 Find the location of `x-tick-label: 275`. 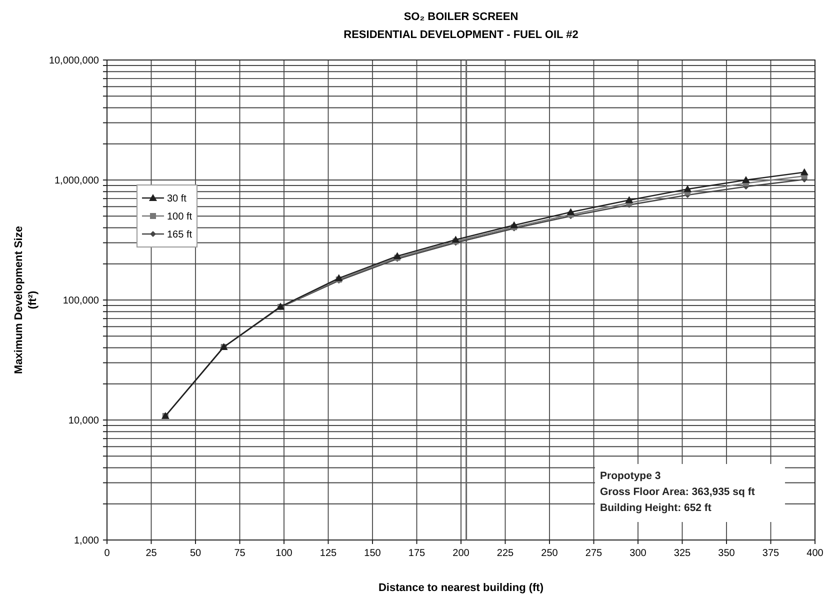

x-tick-label: 275 is located at coordinates (594, 553).